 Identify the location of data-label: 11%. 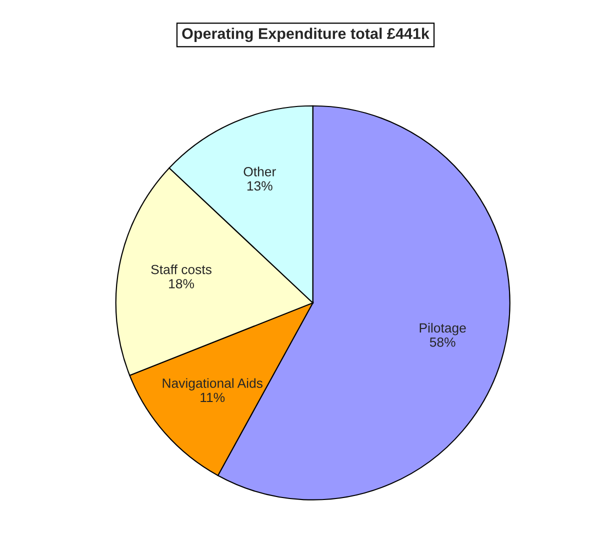
(212, 397).